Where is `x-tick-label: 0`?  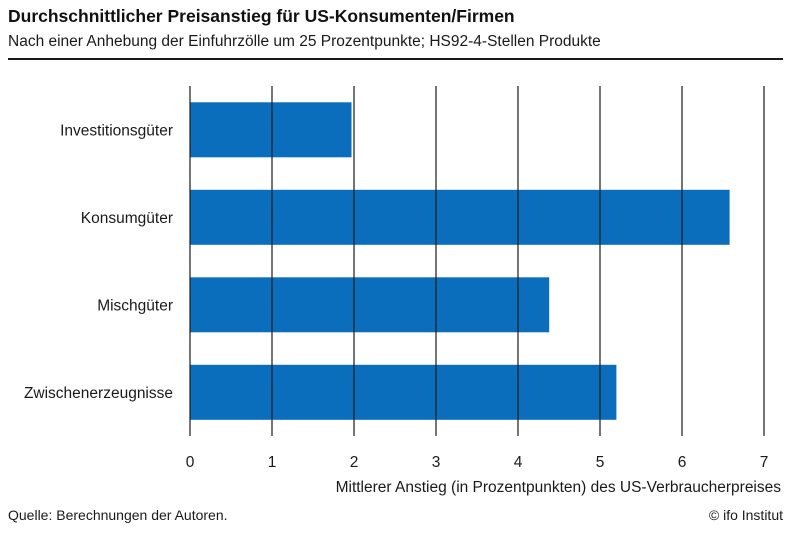
x-tick-label: 0 is located at coordinates (190, 462).